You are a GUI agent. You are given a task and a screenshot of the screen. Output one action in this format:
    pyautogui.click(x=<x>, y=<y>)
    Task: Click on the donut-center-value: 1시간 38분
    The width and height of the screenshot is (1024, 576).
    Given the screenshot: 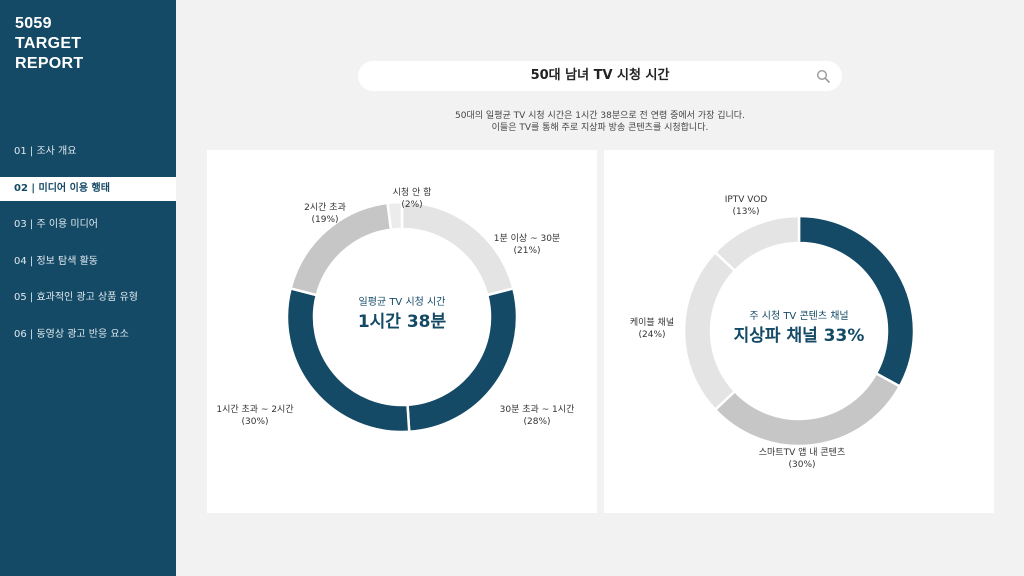 What is the action you would take?
    pyautogui.click(x=402, y=322)
    